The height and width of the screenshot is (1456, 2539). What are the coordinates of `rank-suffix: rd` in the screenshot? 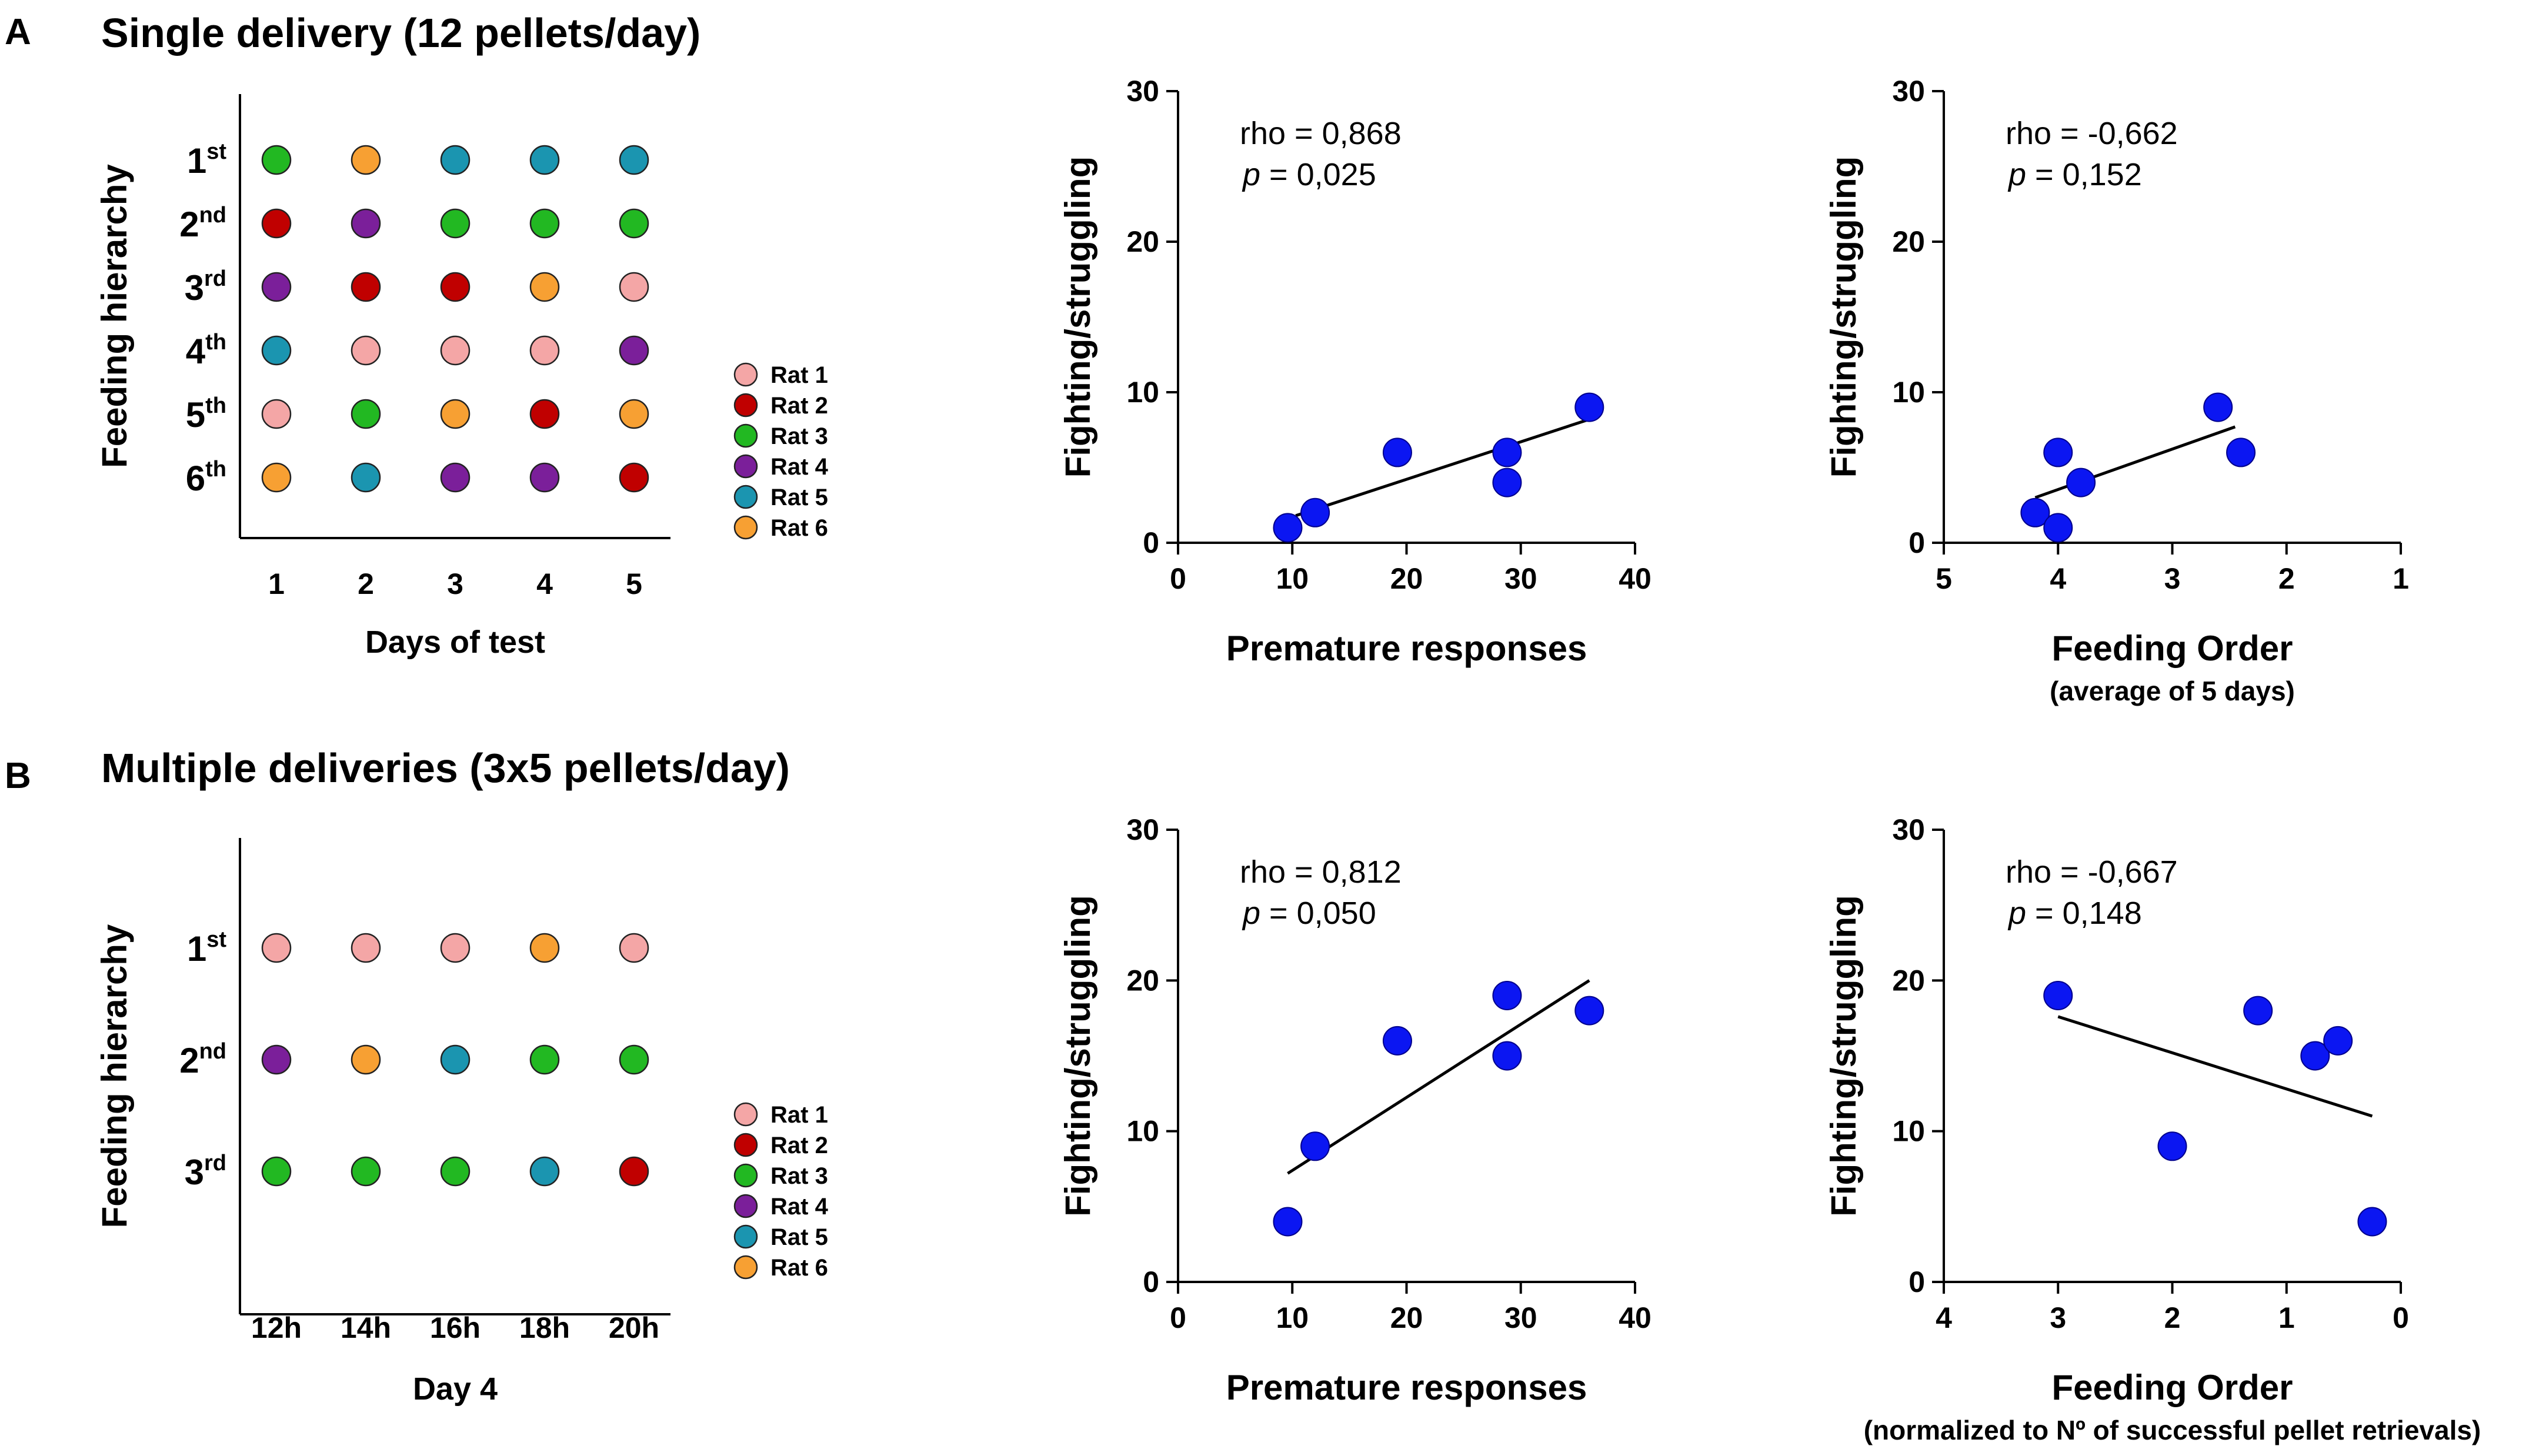 It's located at (215, 278).